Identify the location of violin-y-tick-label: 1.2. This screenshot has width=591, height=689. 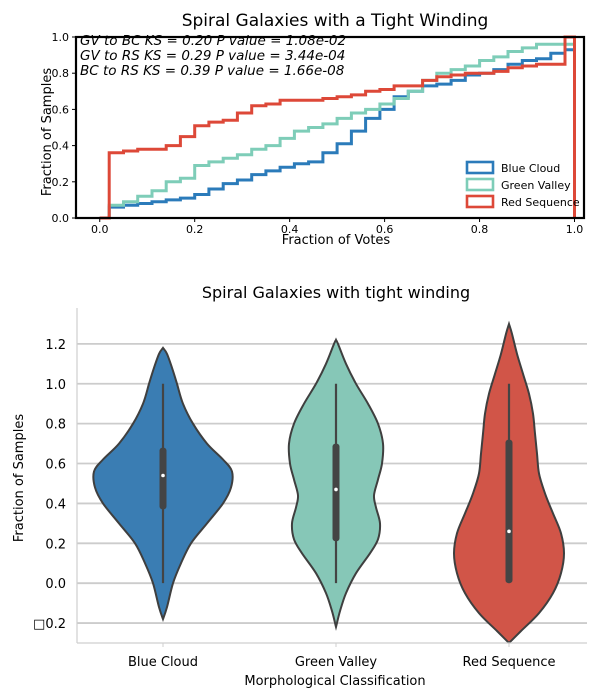
(55, 345).